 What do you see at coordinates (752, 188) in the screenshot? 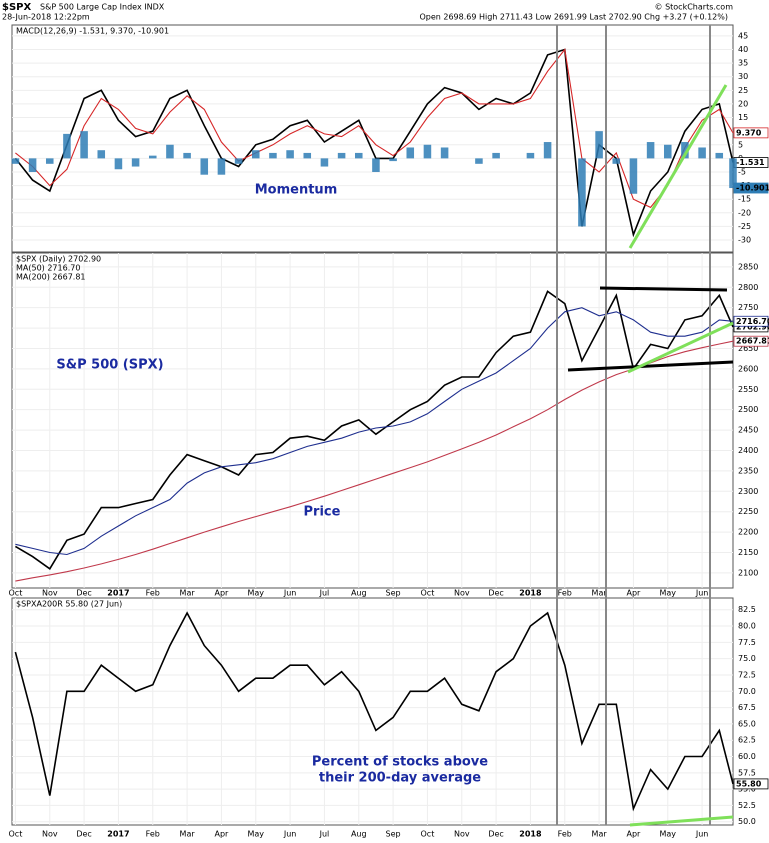
I see `last-value-label: -10.901` at bounding box center [752, 188].